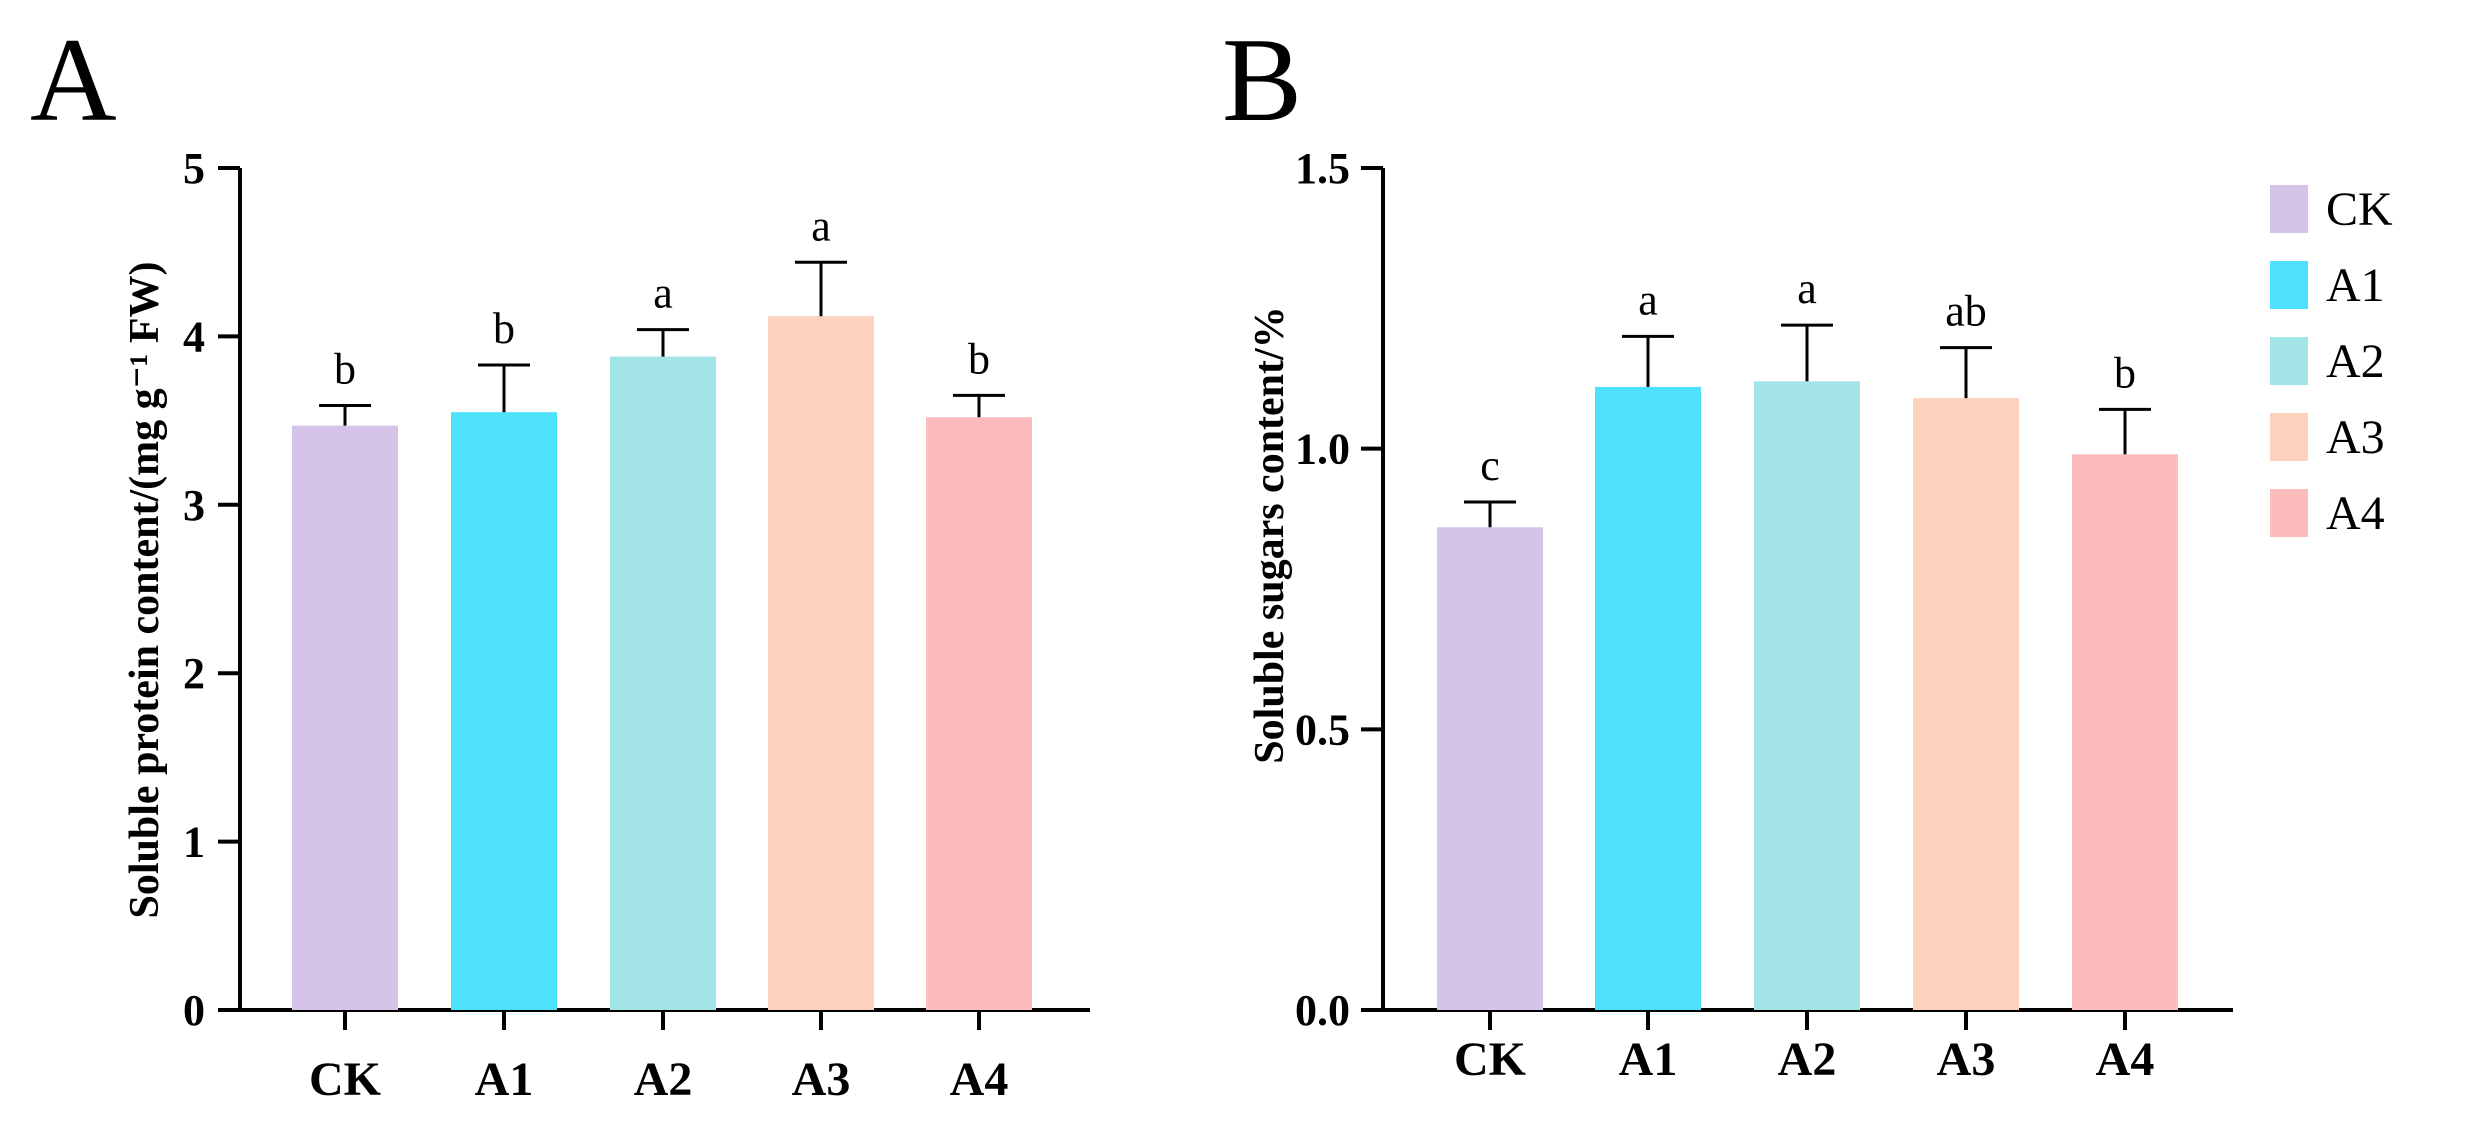  Describe the element at coordinates (979, 1079) in the screenshot. I see `x-tick-label-a: A4` at that location.